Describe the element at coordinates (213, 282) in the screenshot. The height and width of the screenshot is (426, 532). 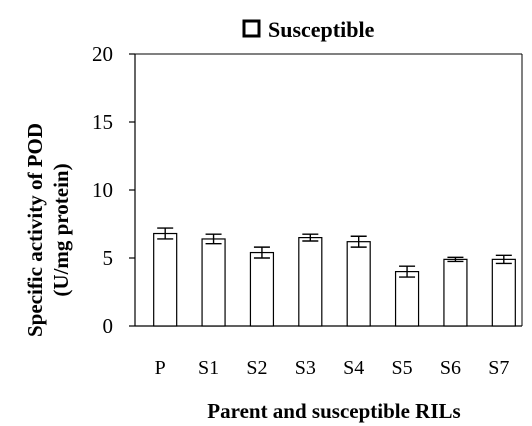
I see `bar-S1` at that location.